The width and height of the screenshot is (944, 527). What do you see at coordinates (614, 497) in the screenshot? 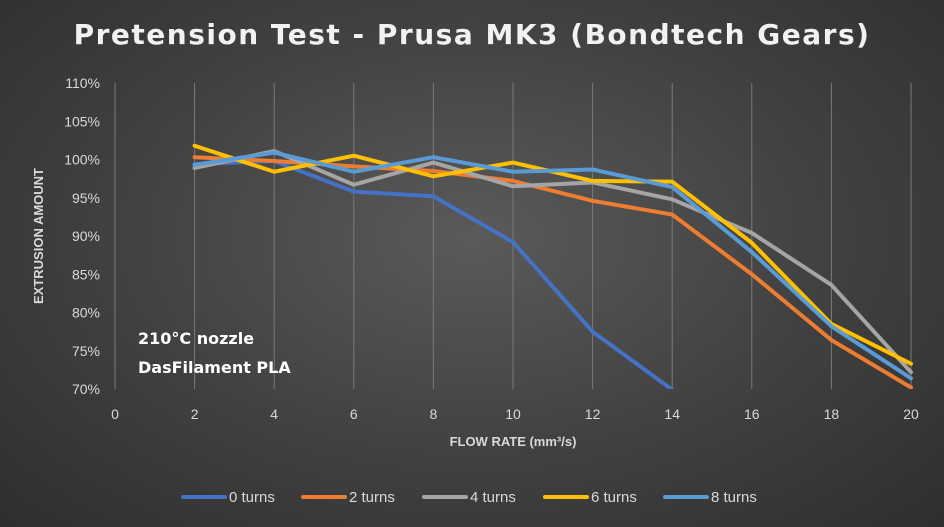
I see `legend-label-6-turns: 6 turns` at bounding box center [614, 497].